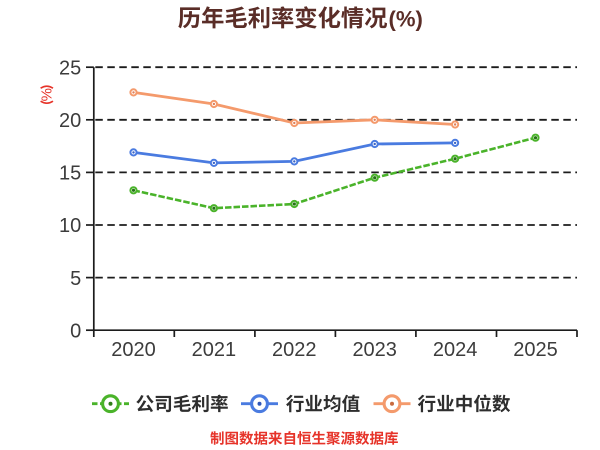 This screenshot has width=600, height=450. Describe the element at coordinates (535, 350) in the screenshot. I see `svg-text: 2025` at that location.